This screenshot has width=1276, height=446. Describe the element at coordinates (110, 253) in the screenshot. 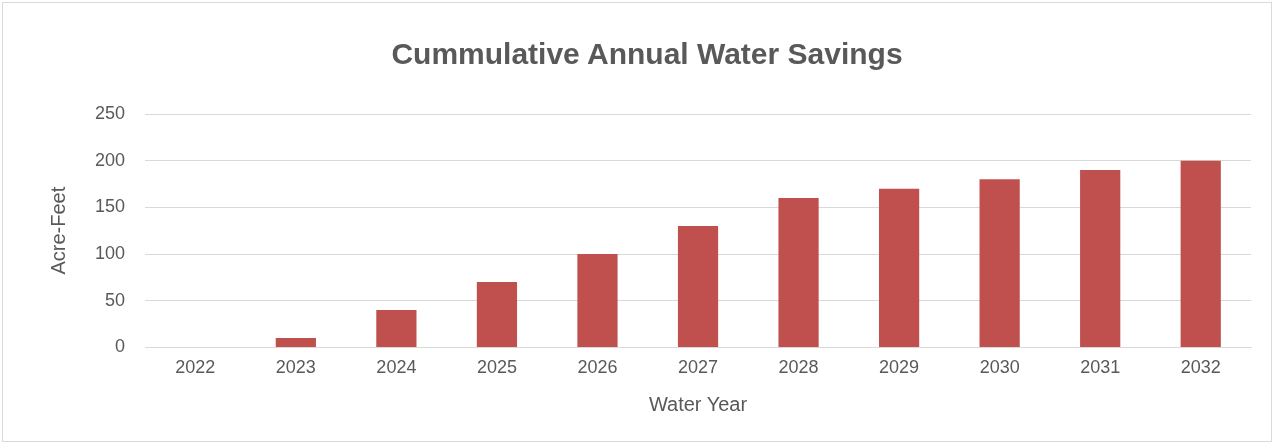

I see `y-tick-label: 100` at that location.